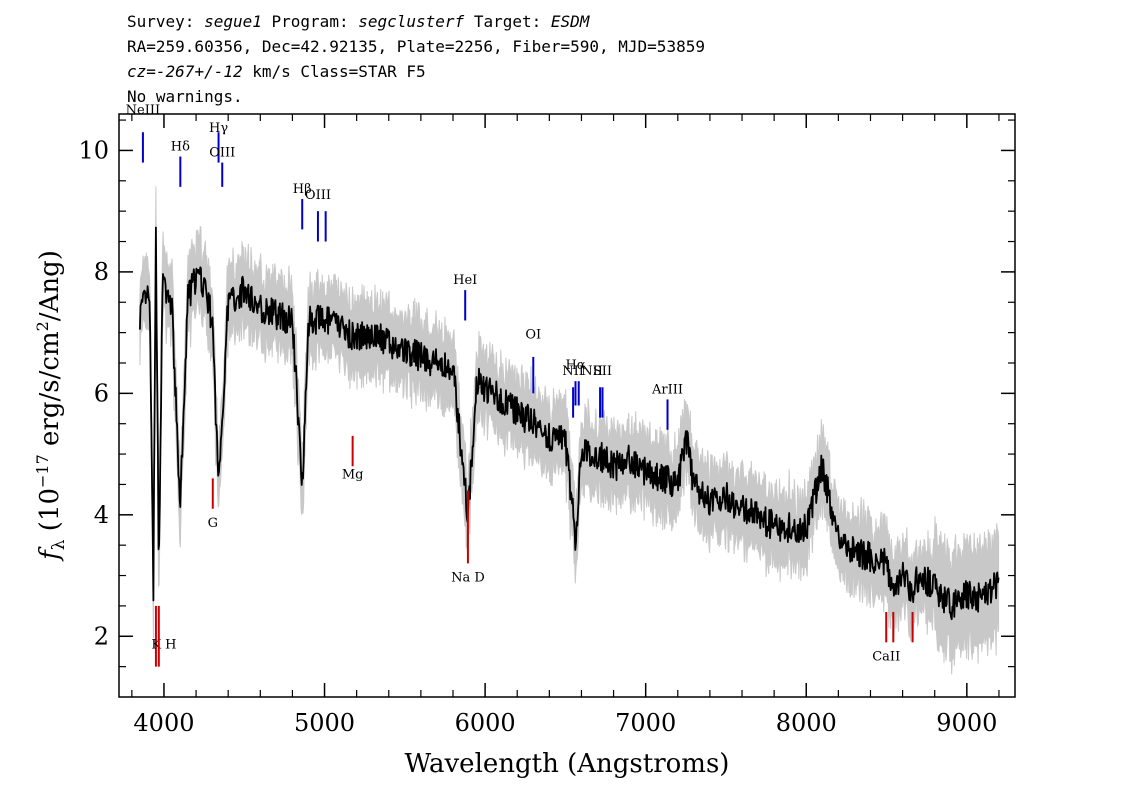  What do you see at coordinates (310, 21) in the screenshot?
I see `program-label: Program:` at bounding box center [310, 21].